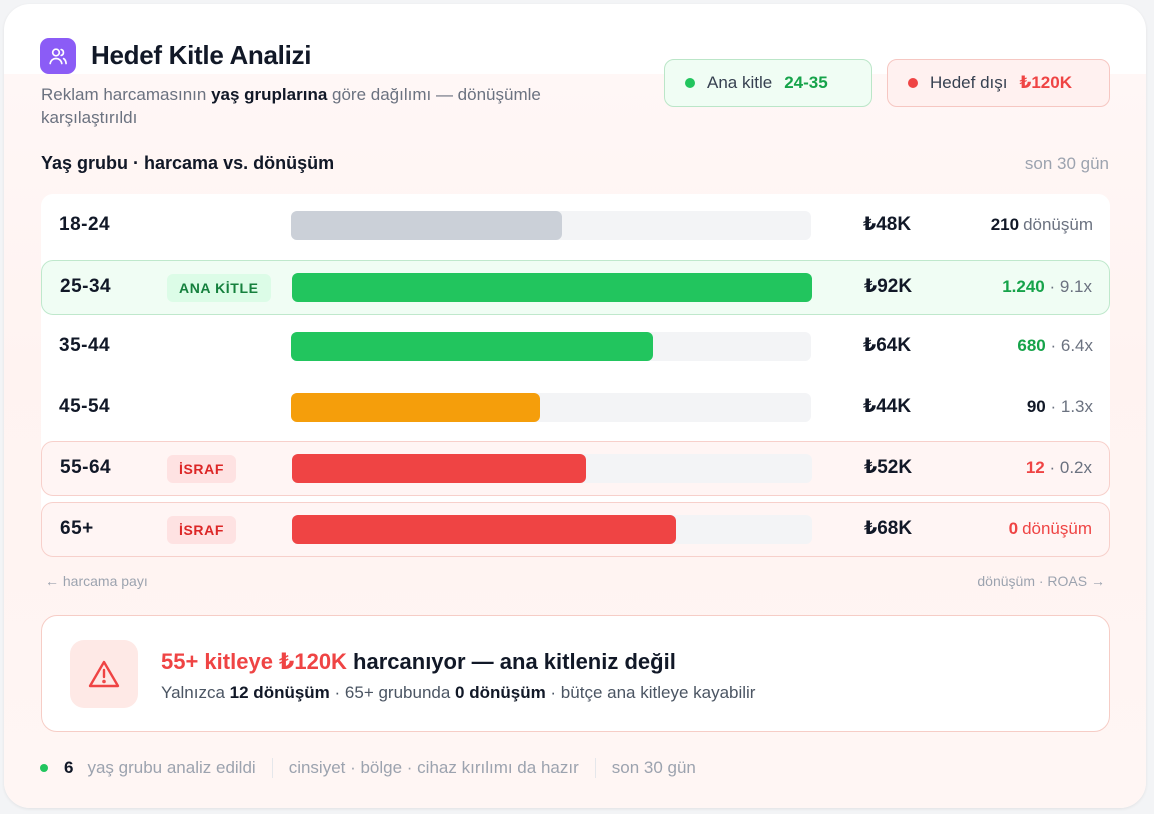 This screenshot has width=1154, height=814. I want to click on warning-triangle-icon, so click(104, 674).